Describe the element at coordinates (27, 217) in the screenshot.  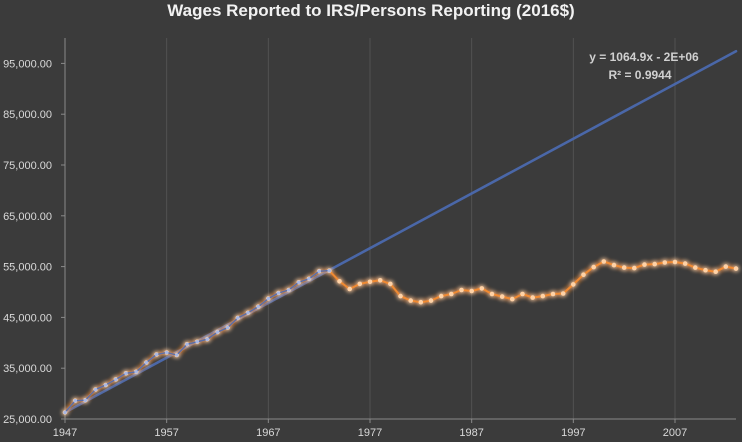
I see `y-tick-label: 65,000.00` at that location.